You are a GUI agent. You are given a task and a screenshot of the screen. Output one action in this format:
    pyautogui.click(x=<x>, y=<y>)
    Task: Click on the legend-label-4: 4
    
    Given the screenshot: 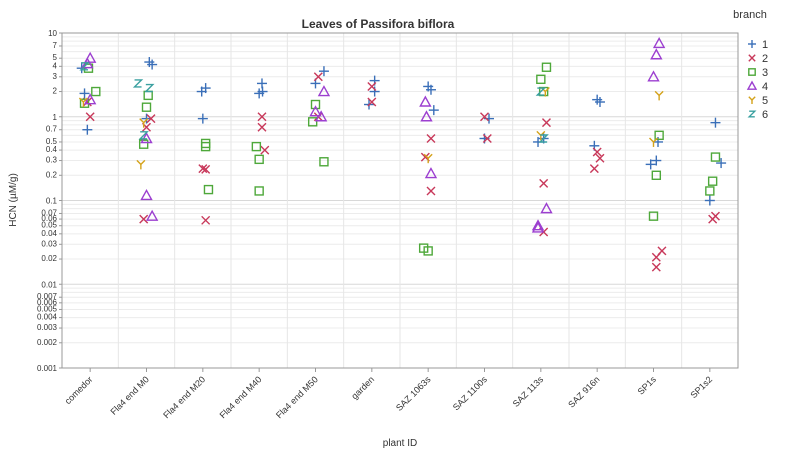 What is the action you would take?
    pyautogui.click(x=765, y=87)
    